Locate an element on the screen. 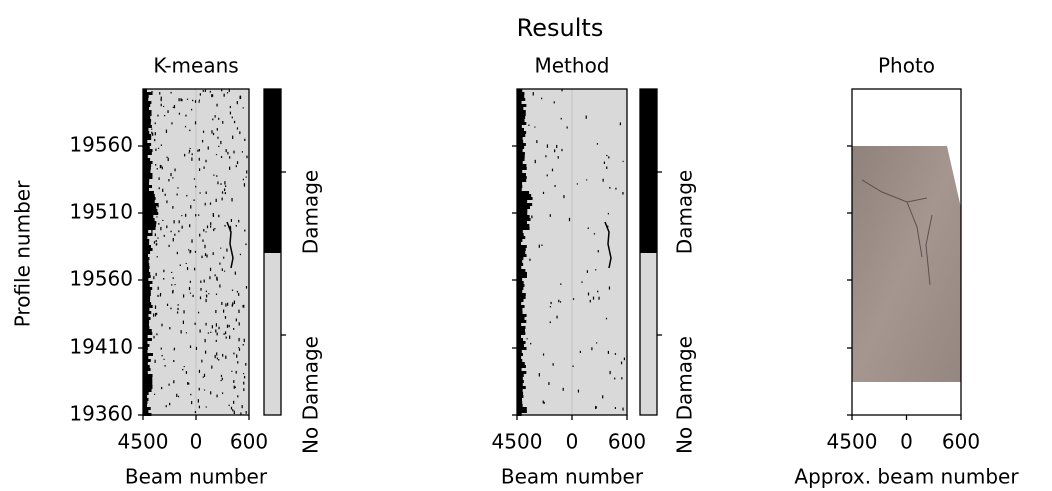 This screenshot has width=1052, height=491. panel-title: K-means is located at coordinates (195, 66).